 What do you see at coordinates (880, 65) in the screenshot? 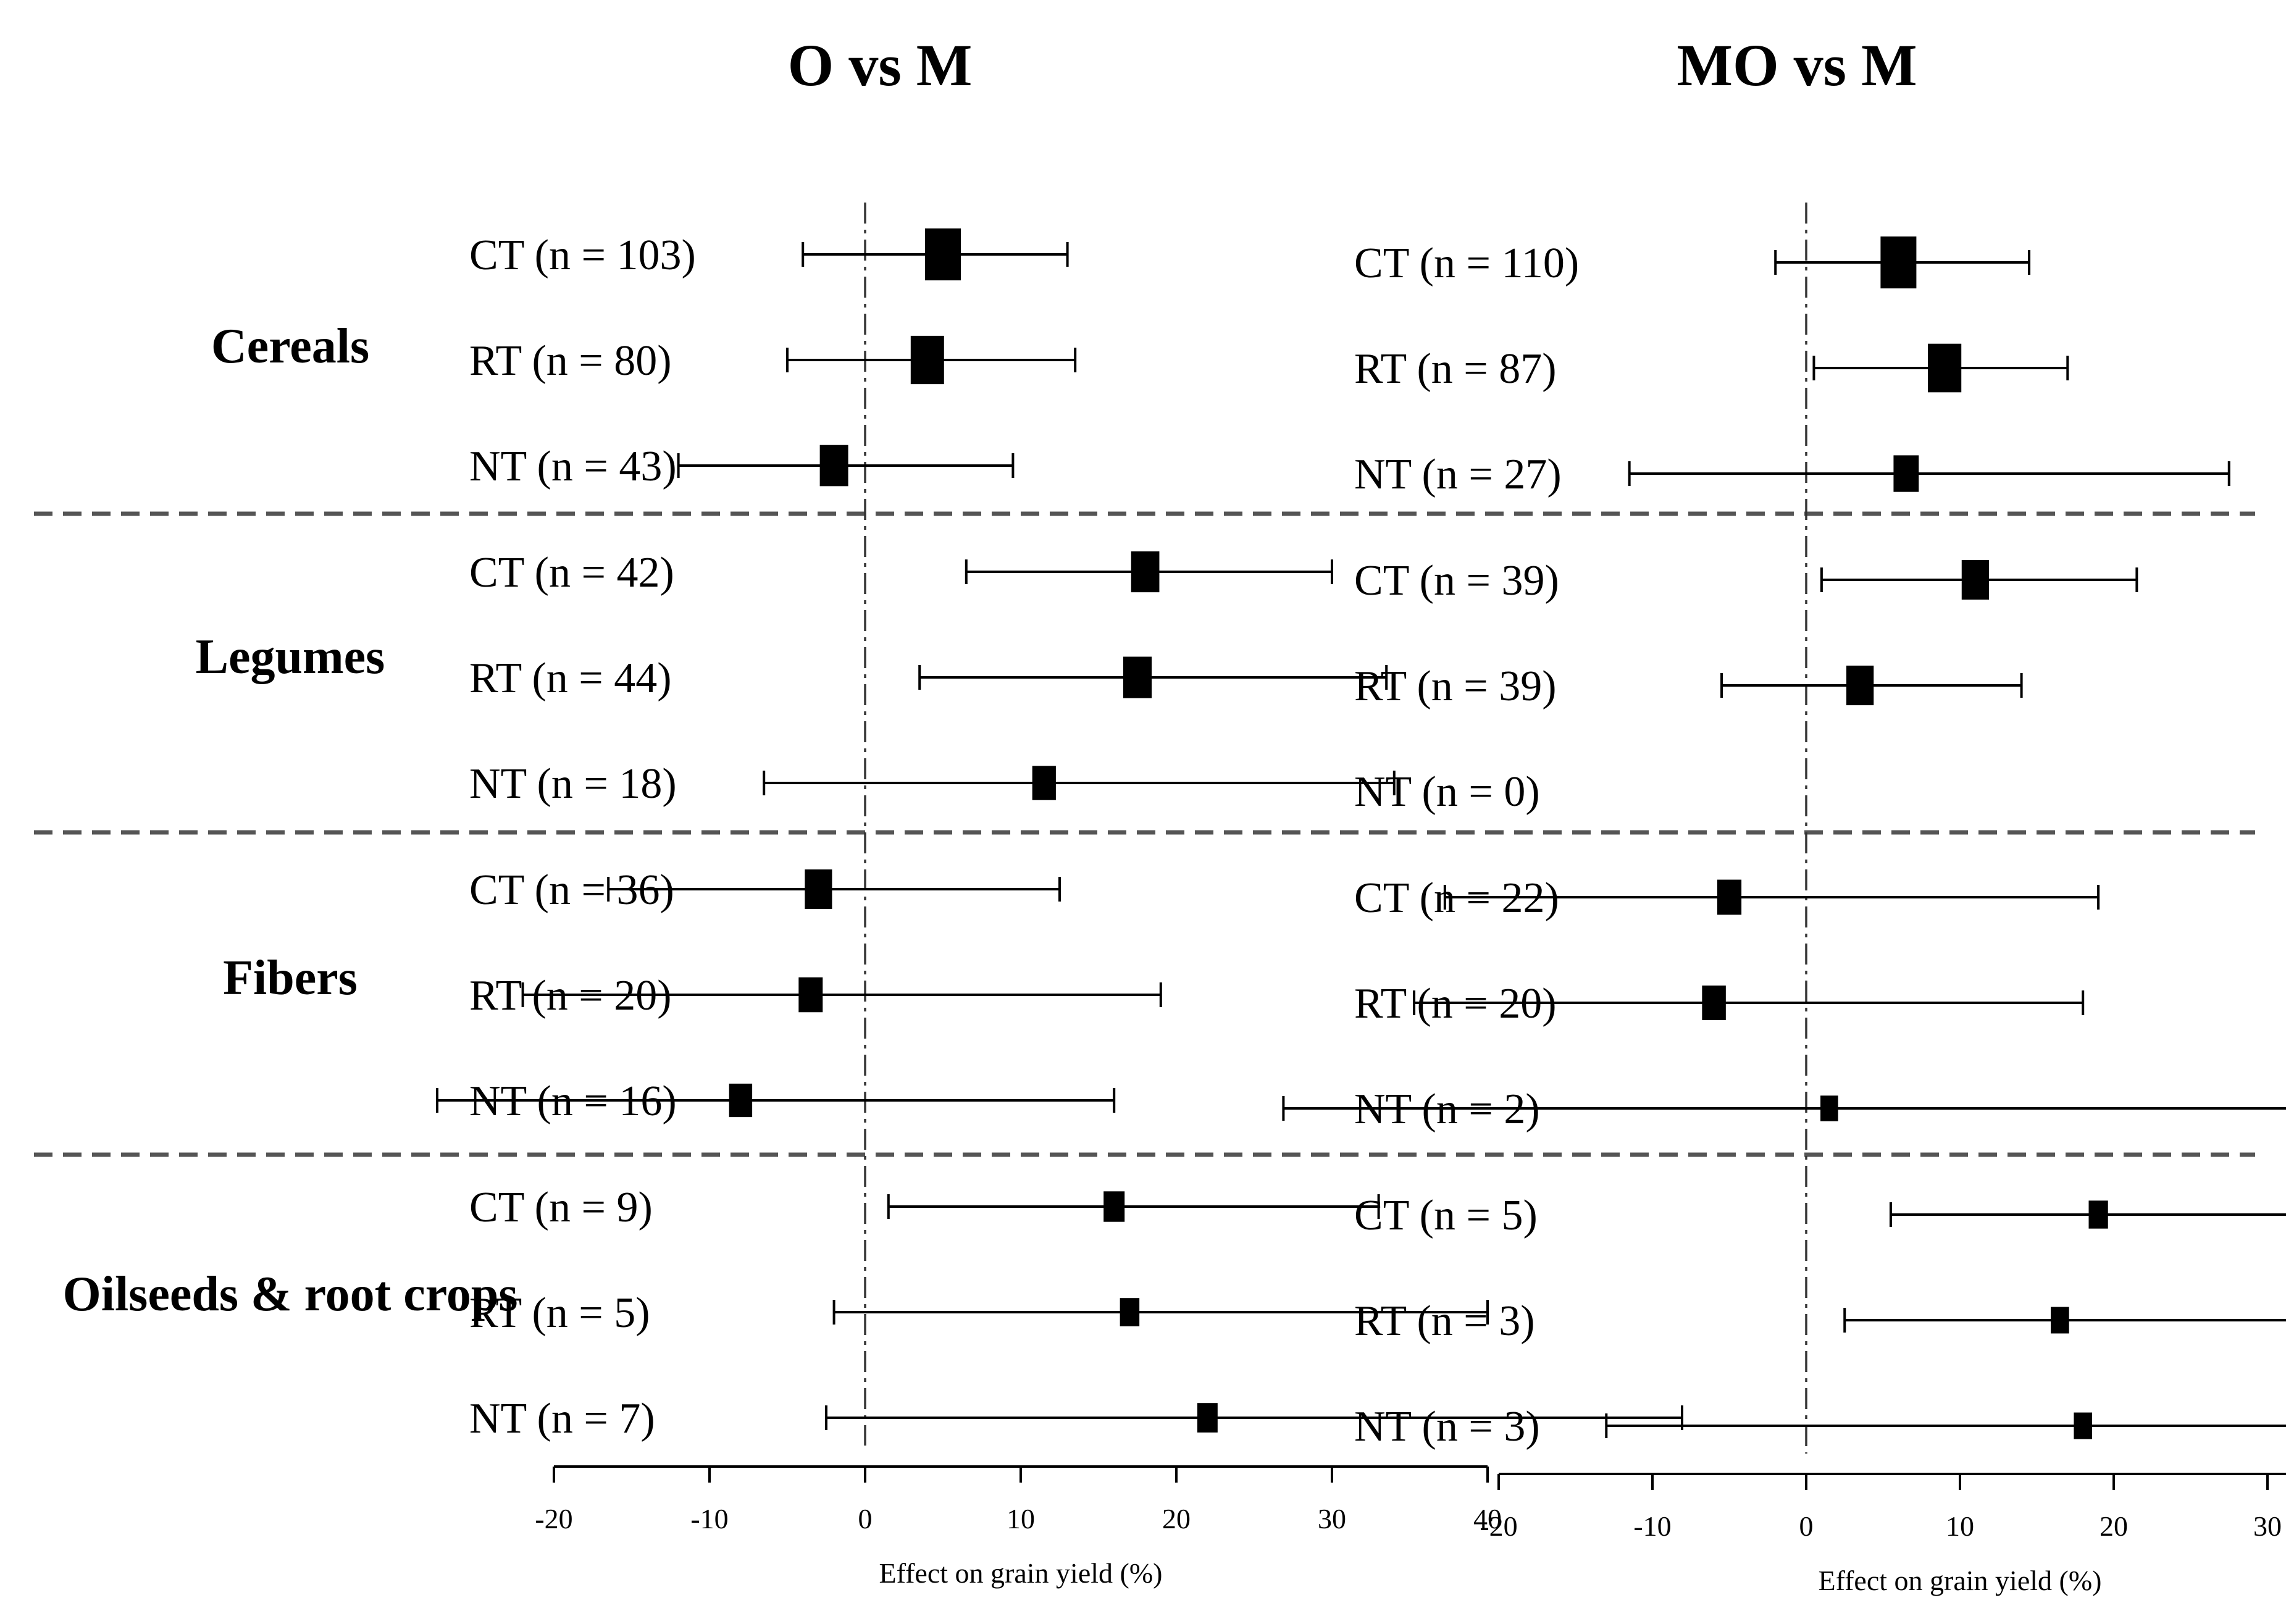
I see `panel-title: O vs M` at bounding box center [880, 65].